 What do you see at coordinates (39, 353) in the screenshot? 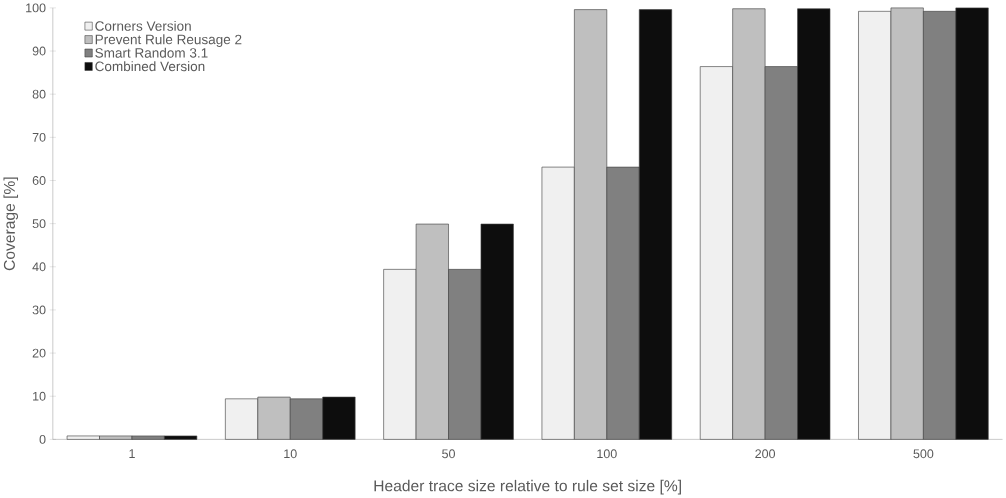
I see `y-tick-label: 20` at bounding box center [39, 353].